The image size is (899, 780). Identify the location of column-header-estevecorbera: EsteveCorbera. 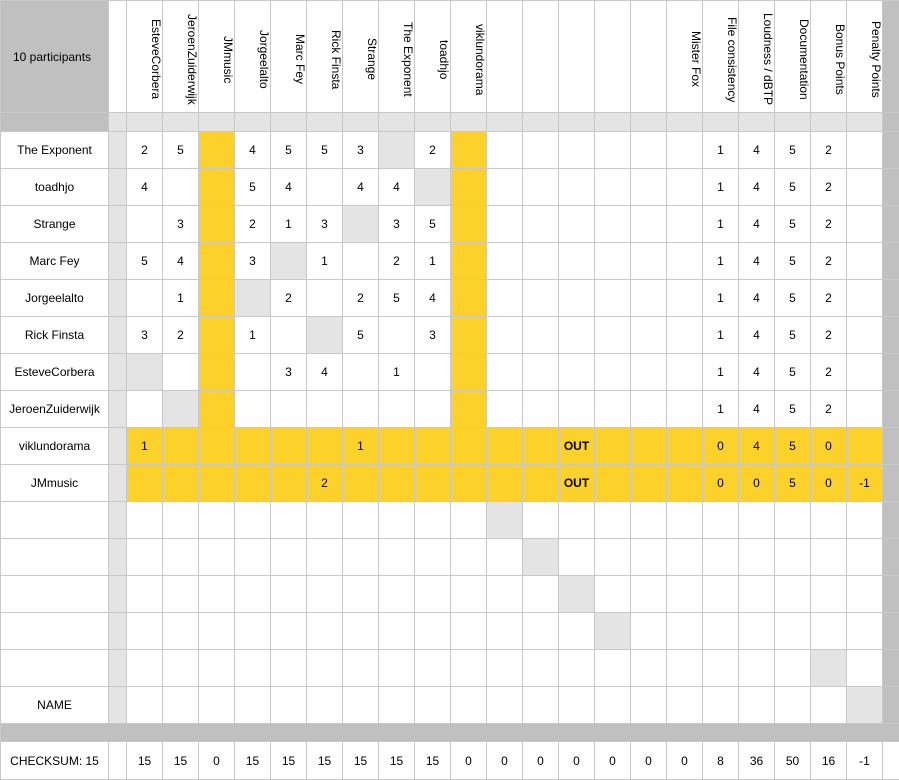
(145, 57).